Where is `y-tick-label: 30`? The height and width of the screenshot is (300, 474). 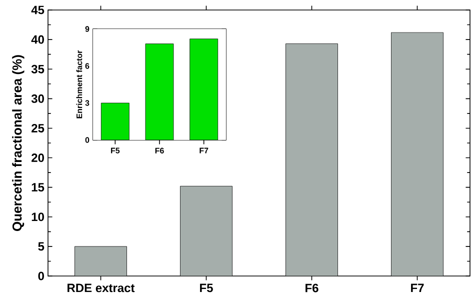 y-tick-label: 30 is located at coordinates (37, 98).